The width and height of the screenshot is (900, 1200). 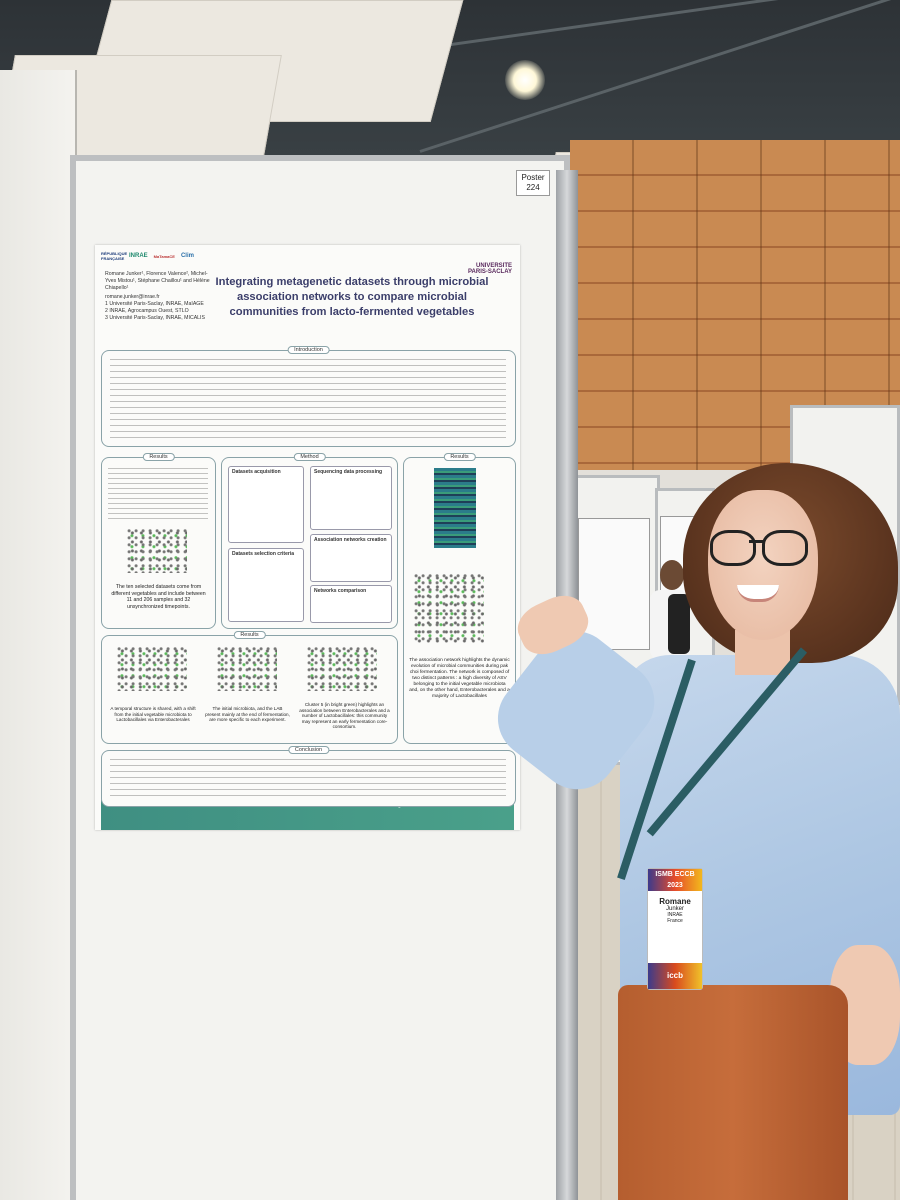 What do you see at coordinates (247, 668) in the screenshot?
I see `asv-persistence-plot` at bounding box center [247, 668].